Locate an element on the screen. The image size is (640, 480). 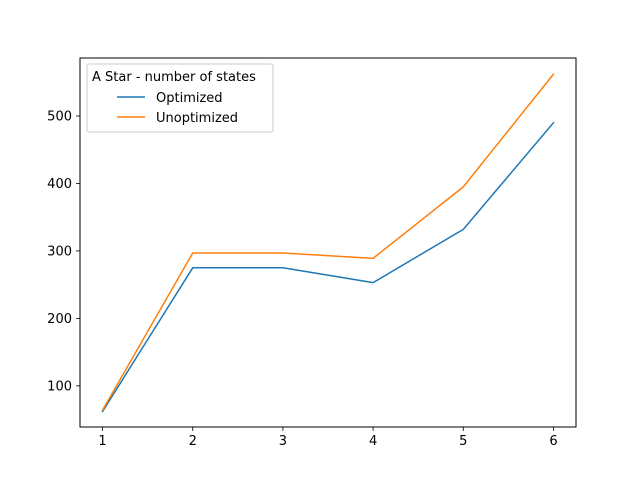
legend-box is located at coordinates (180, 98).